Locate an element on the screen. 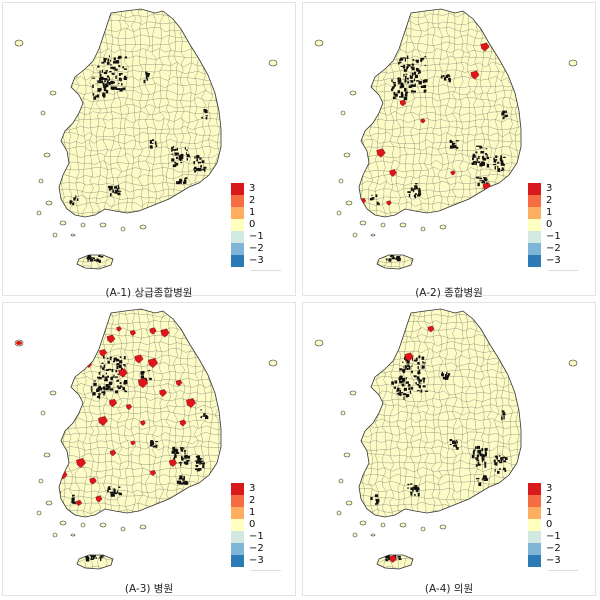 The image size is (600, 600). legend-entry: 3 is located at coordinates (553, 489).